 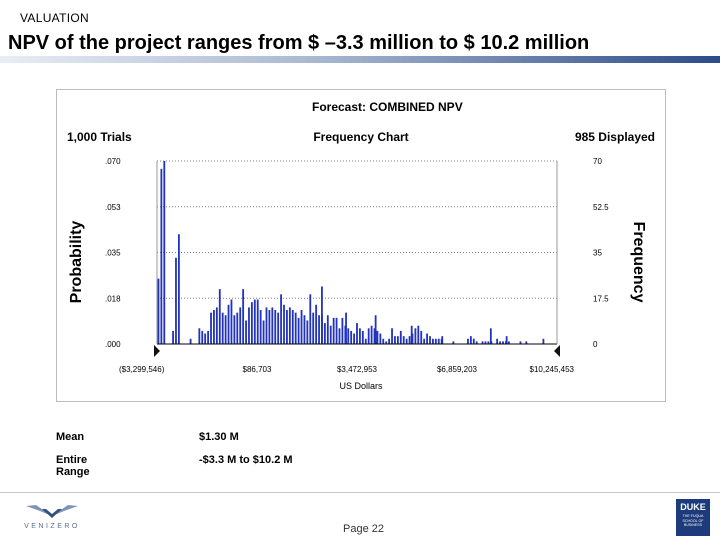 I want to click on y-right-tick-label: 70, so click(x=597, y=161).